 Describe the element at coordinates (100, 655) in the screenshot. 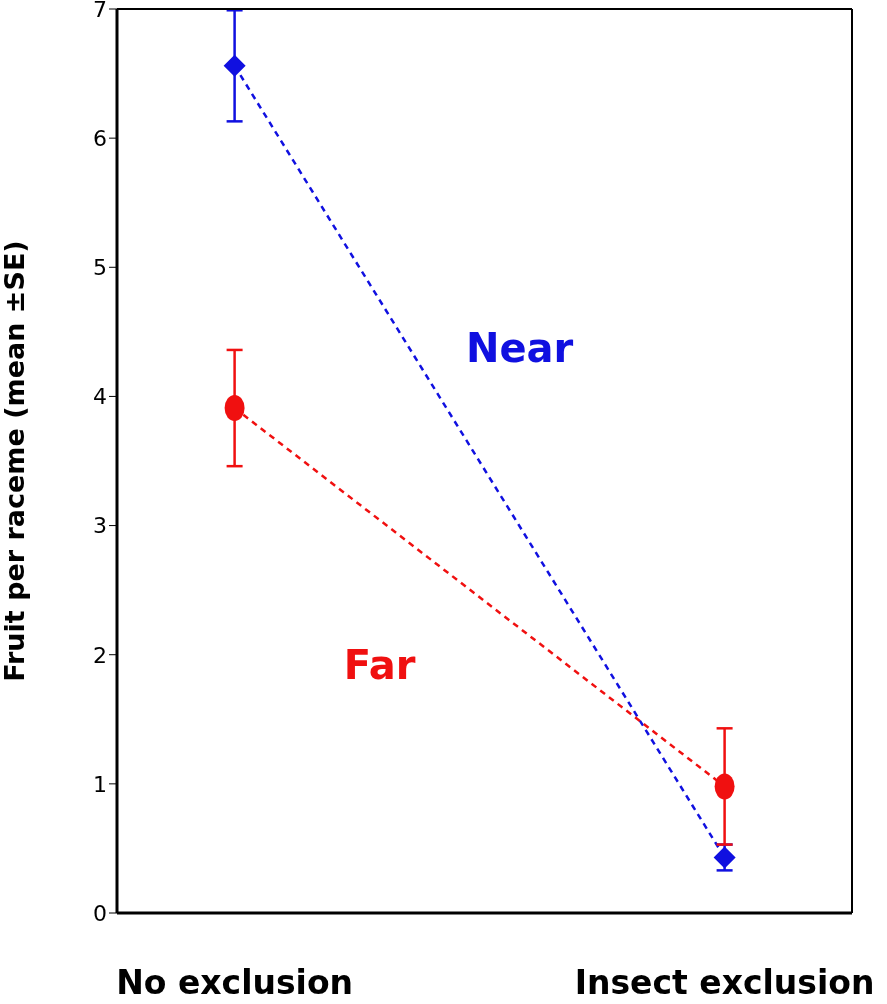

I see `y-tick-label: 2` at that location.